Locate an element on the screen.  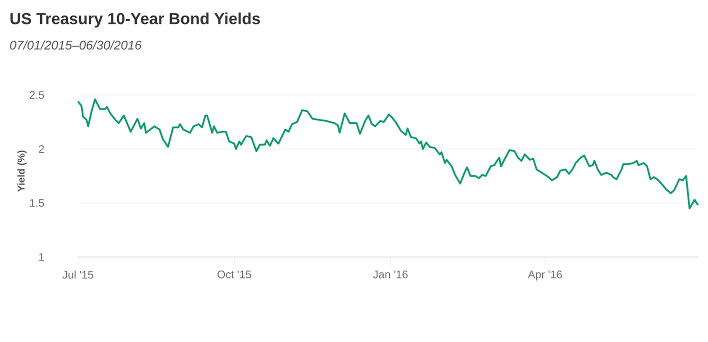
y-tick-label: 2 is located at coordinates (41, 149).